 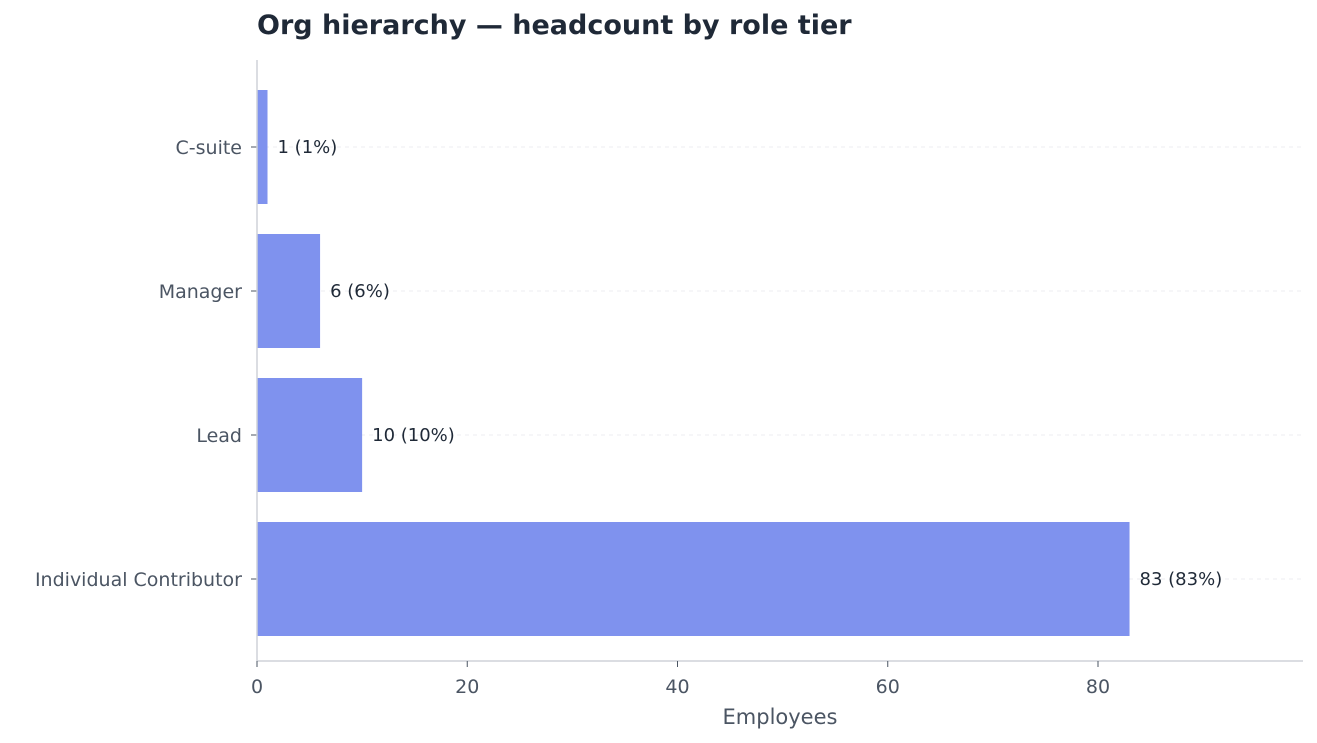 I want to click on data-label-individual-contributor: 83 (83%), so click(x=1181, y=579).